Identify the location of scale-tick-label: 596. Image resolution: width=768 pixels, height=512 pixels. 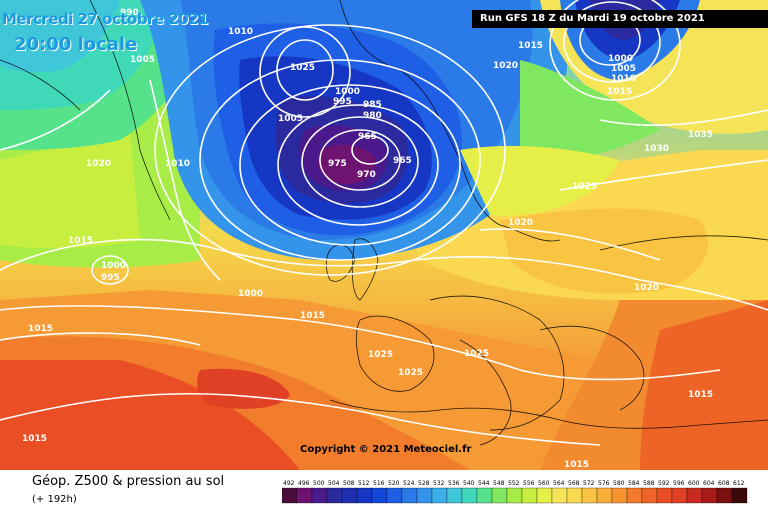
(679, 483).